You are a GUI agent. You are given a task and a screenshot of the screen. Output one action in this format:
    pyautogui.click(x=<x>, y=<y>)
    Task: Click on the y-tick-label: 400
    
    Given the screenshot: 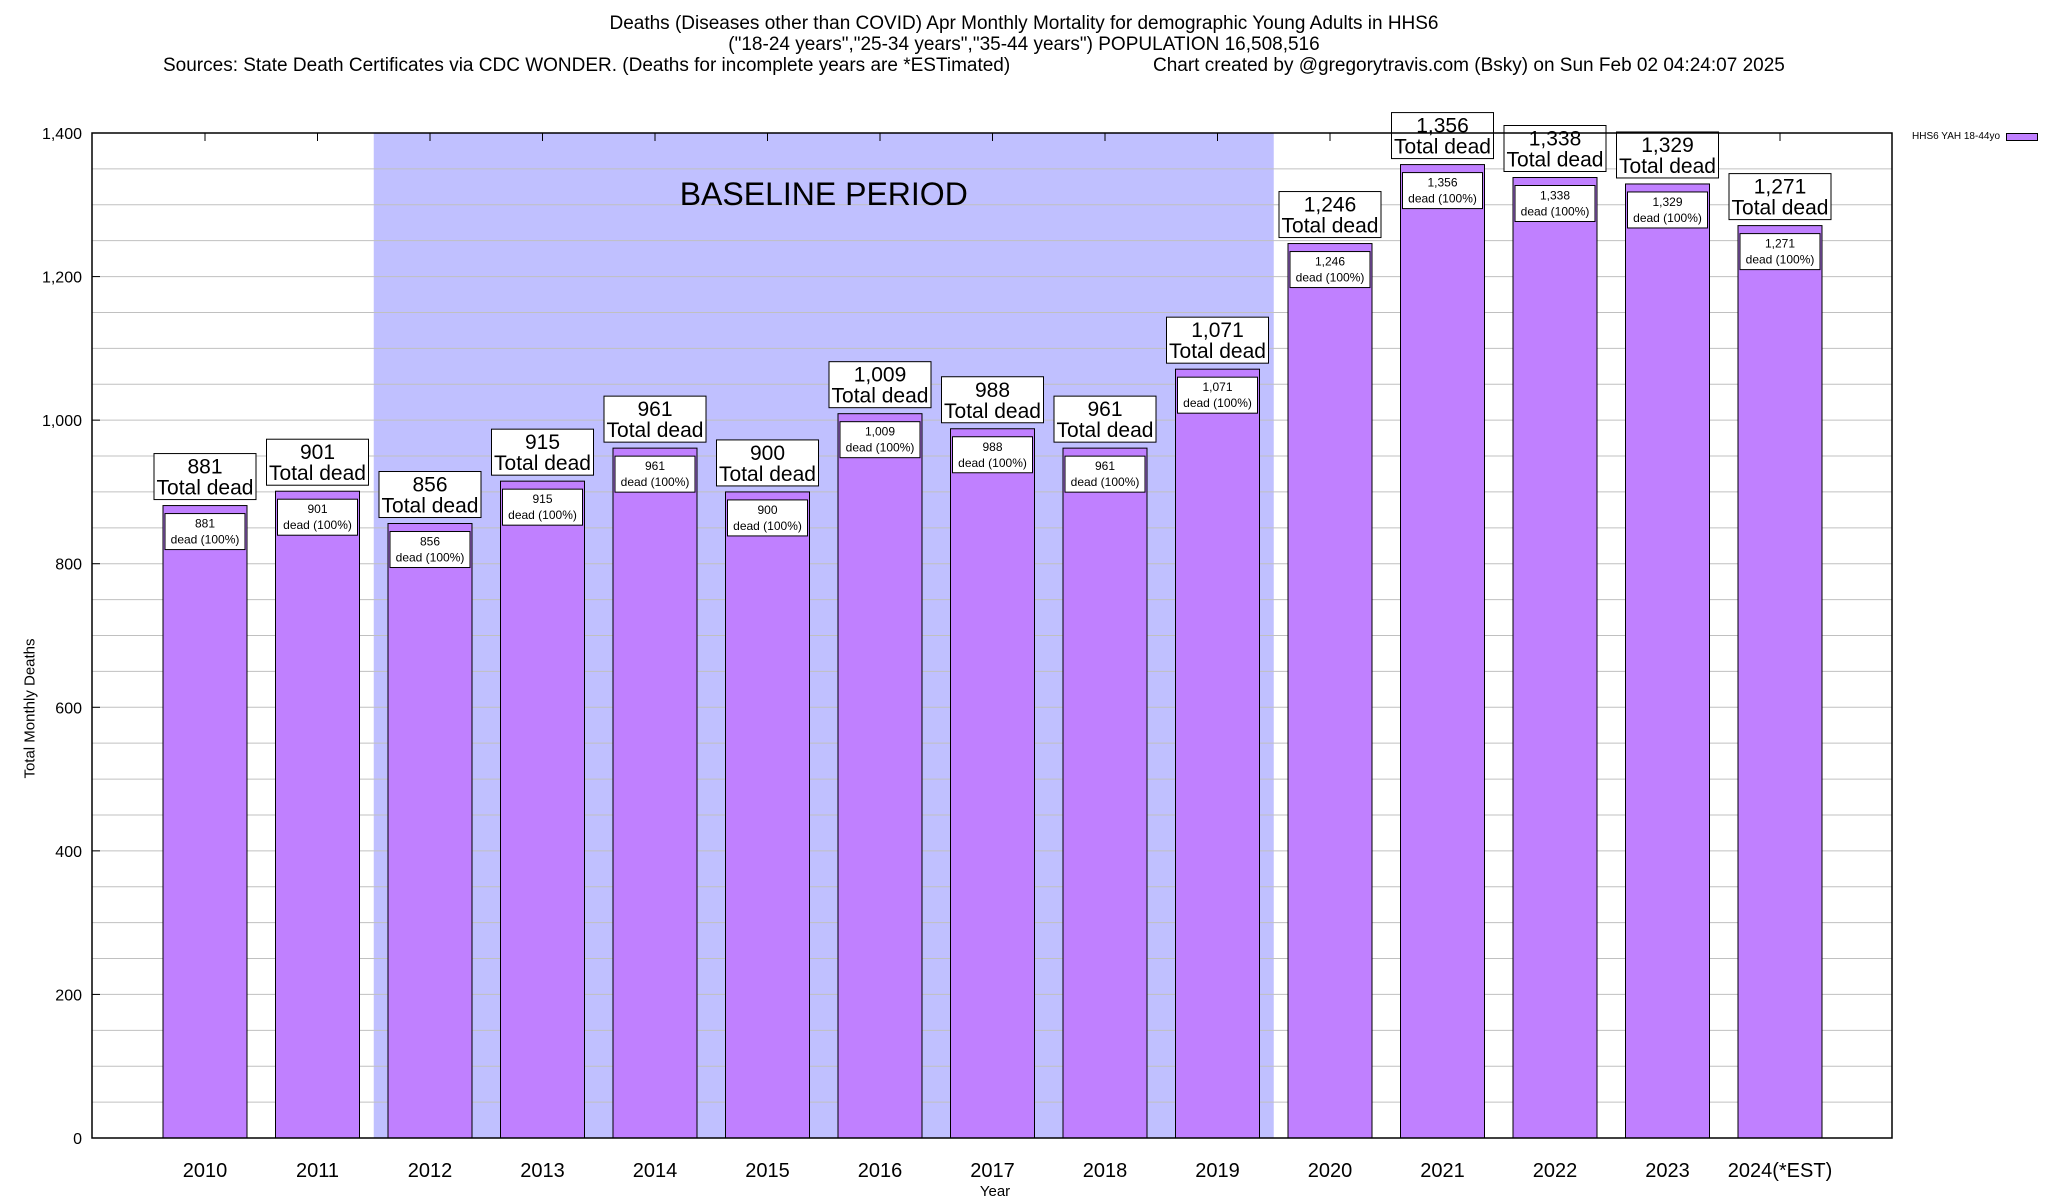 What is the action you would take?
    pyautogui.click(x=68, y=852)
    